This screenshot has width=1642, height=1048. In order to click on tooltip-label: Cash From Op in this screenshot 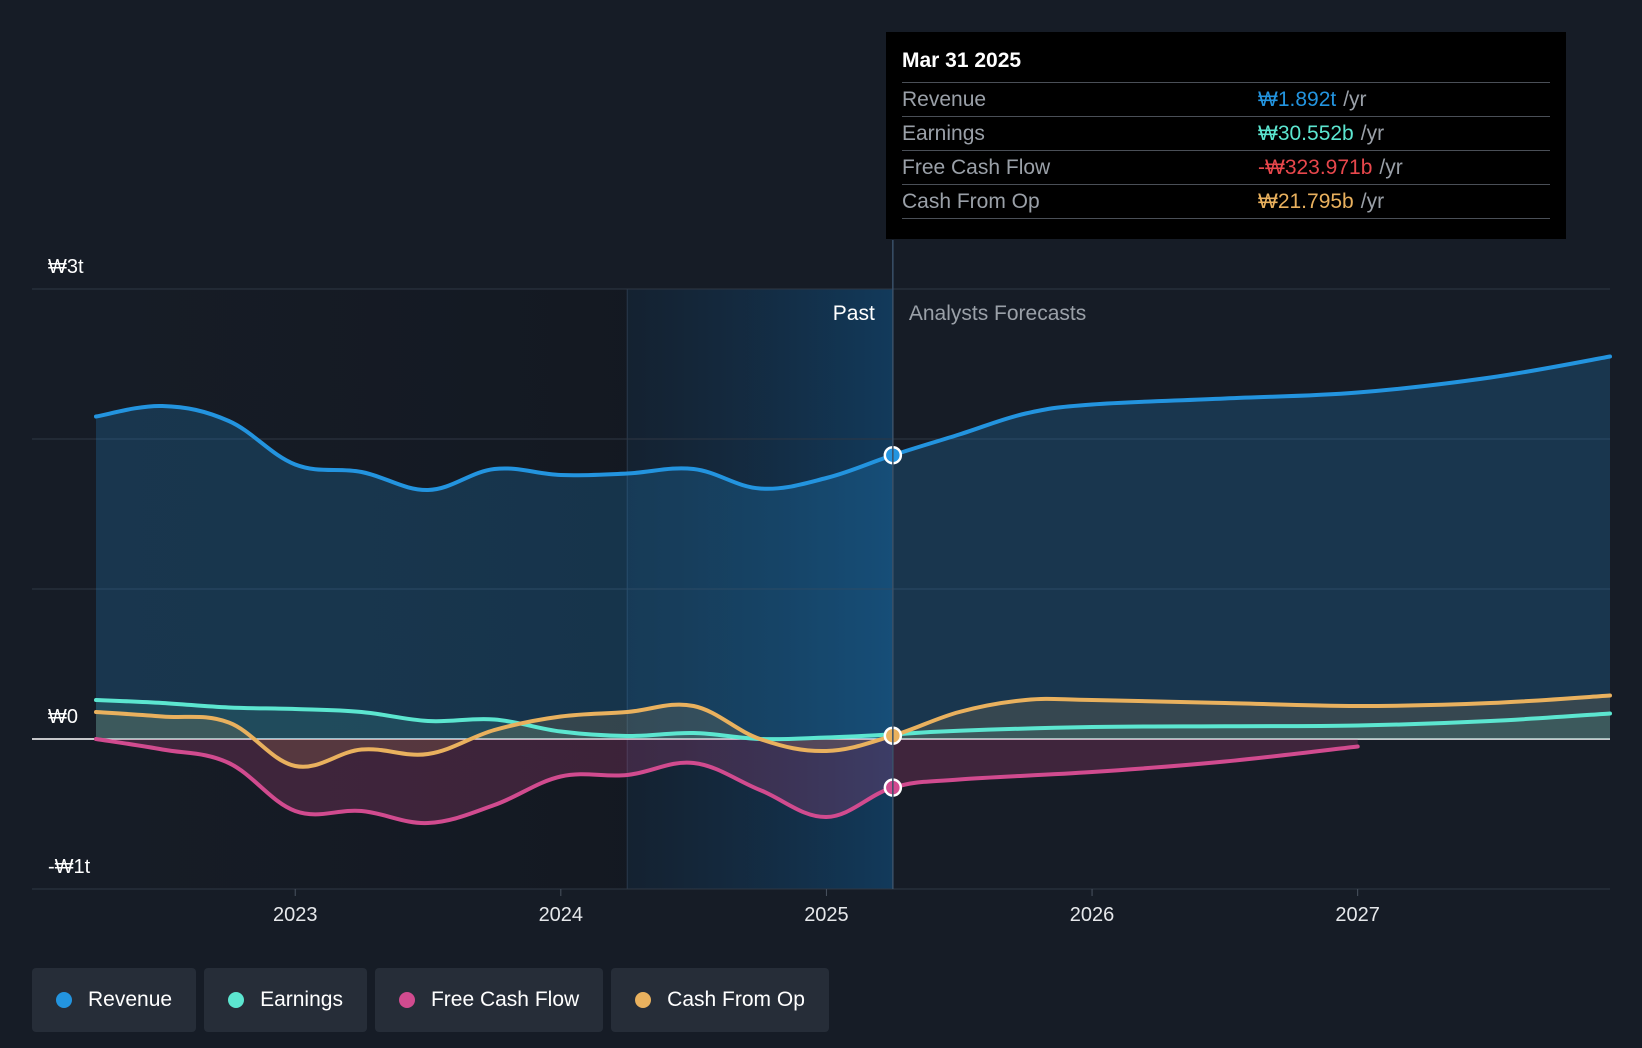, I will do `click(971, 201)`.